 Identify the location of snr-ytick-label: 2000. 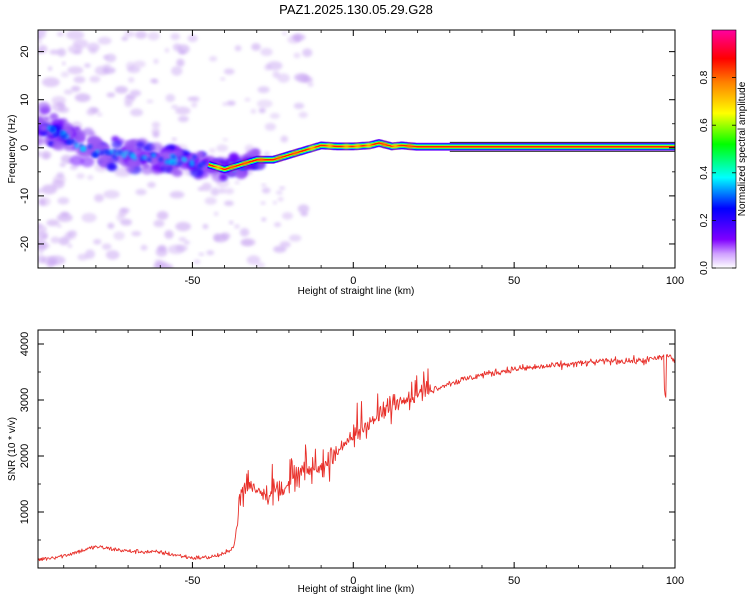
(25, 456).